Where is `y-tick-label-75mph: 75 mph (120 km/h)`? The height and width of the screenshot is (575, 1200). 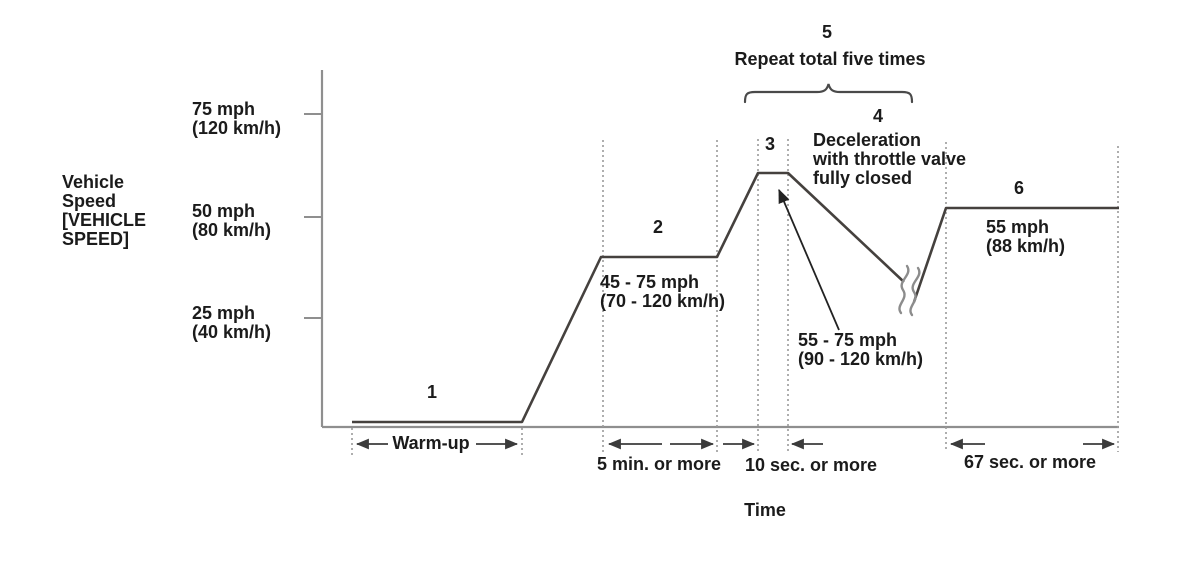
y-tick-label-75mph: 75 mph (120 km/h) is located at coordinates (237, 118).